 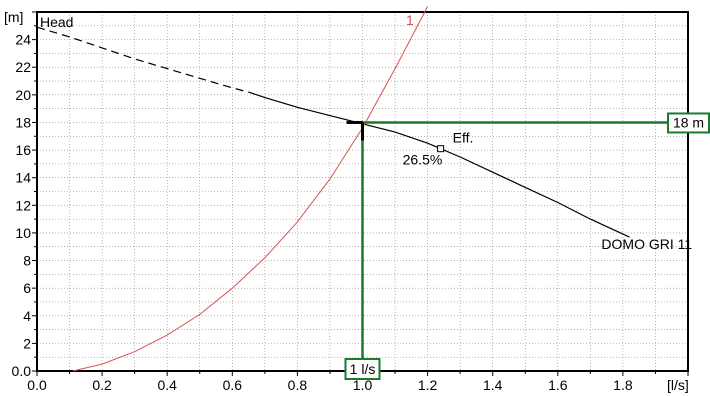 What do you see at coordinates (167, 385) in the screenshot?
I see `x-tick-label: 0.4` at bounding box center [167, 385].